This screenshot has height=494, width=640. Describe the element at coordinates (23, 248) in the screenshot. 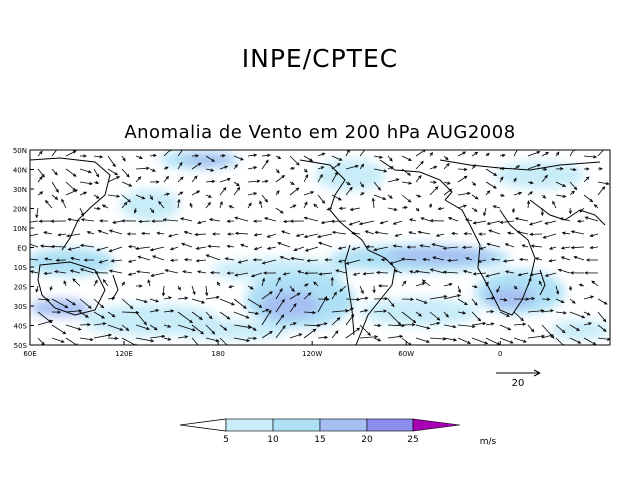

I see `latitude-axis: 50N 40N 30N 20N 10N EQ 10S 20S 30S 40S 50S` at that location.